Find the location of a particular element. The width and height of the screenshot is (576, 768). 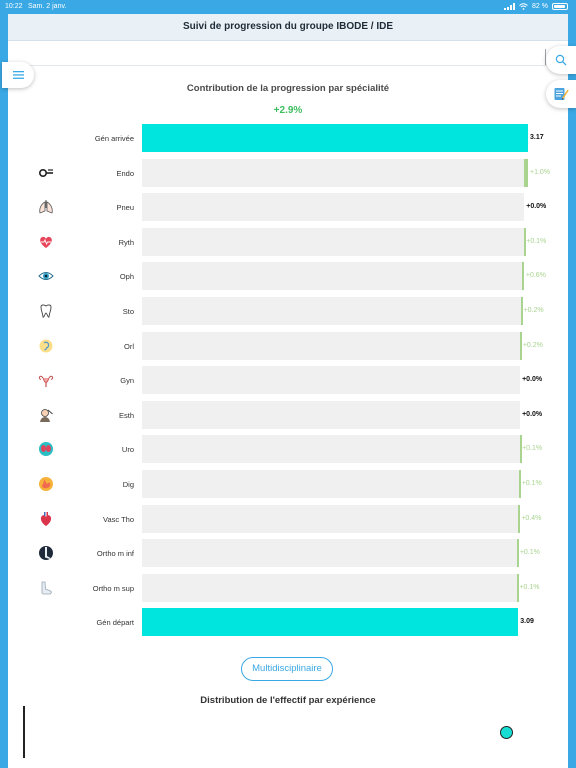

hamburger-icon is located at coordinates (18, 75).